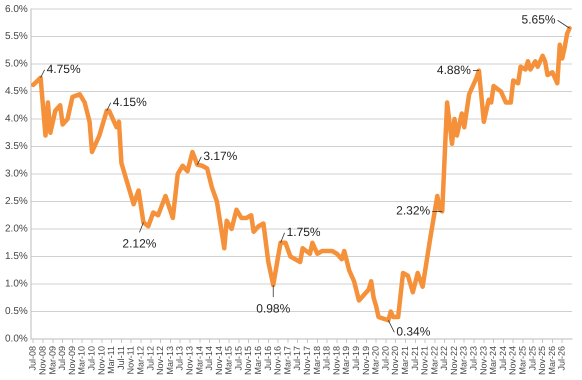 The height and width of the screenshot is (380, 582). What do you see at coordinates (16, 64) in the screenshot?
I see `y-tick-label: 5.0%` at bounding box center [16, 64].